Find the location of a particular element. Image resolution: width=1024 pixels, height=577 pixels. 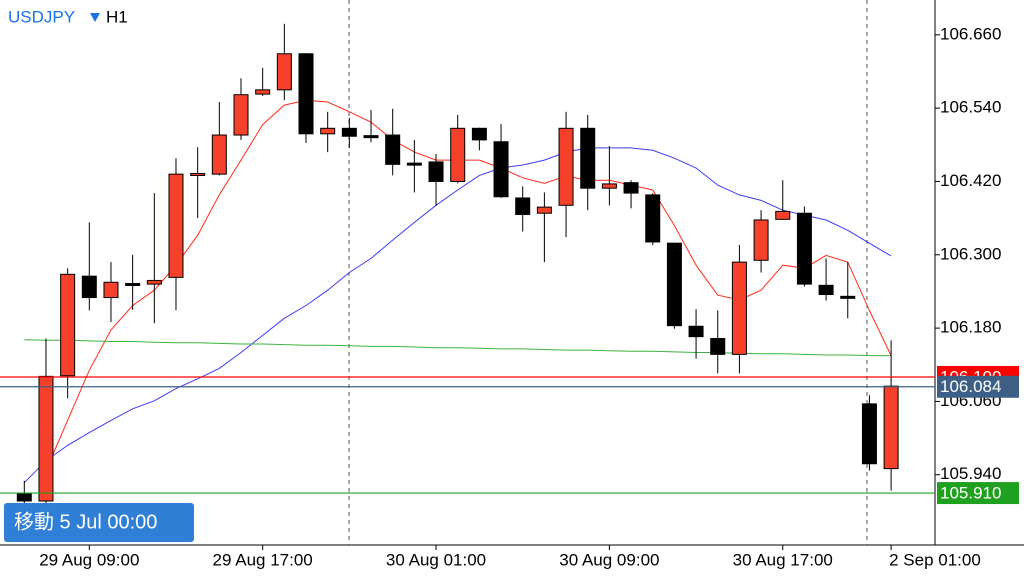

y-tick-label: 105.940 is located at coordinates (970, 473).